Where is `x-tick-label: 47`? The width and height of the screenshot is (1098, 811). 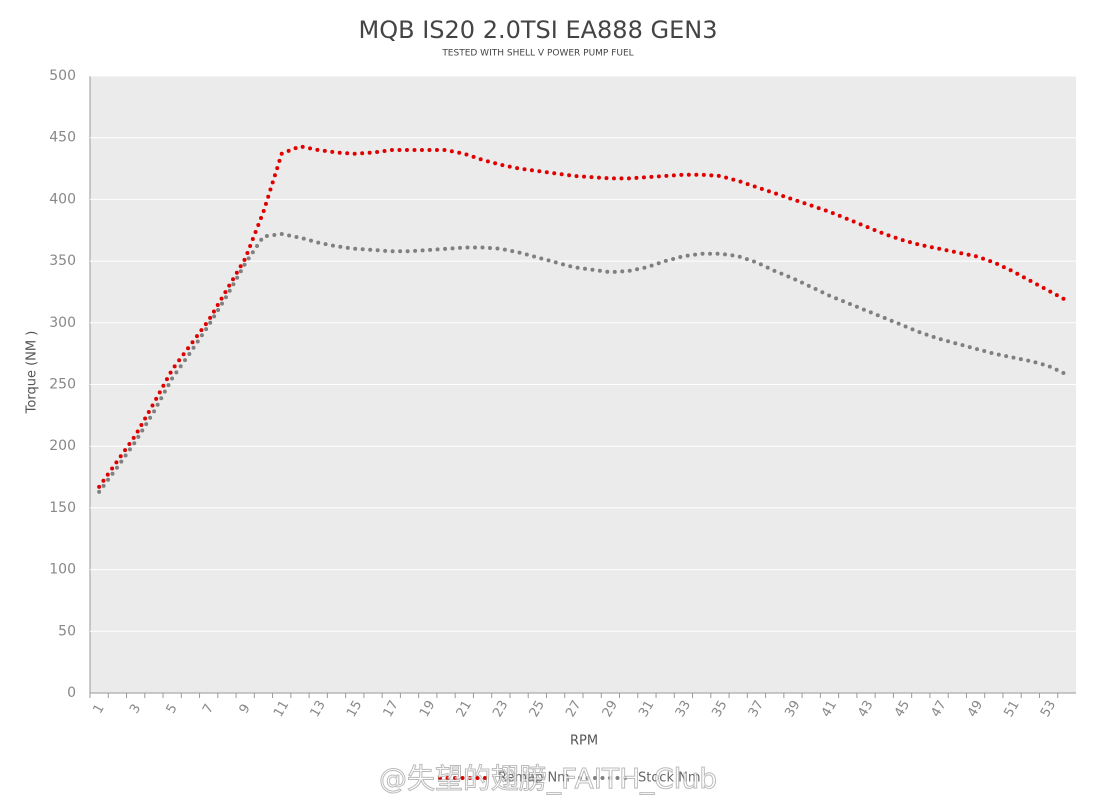
x-tick-label: 47 is located at coordinates (938, 709).